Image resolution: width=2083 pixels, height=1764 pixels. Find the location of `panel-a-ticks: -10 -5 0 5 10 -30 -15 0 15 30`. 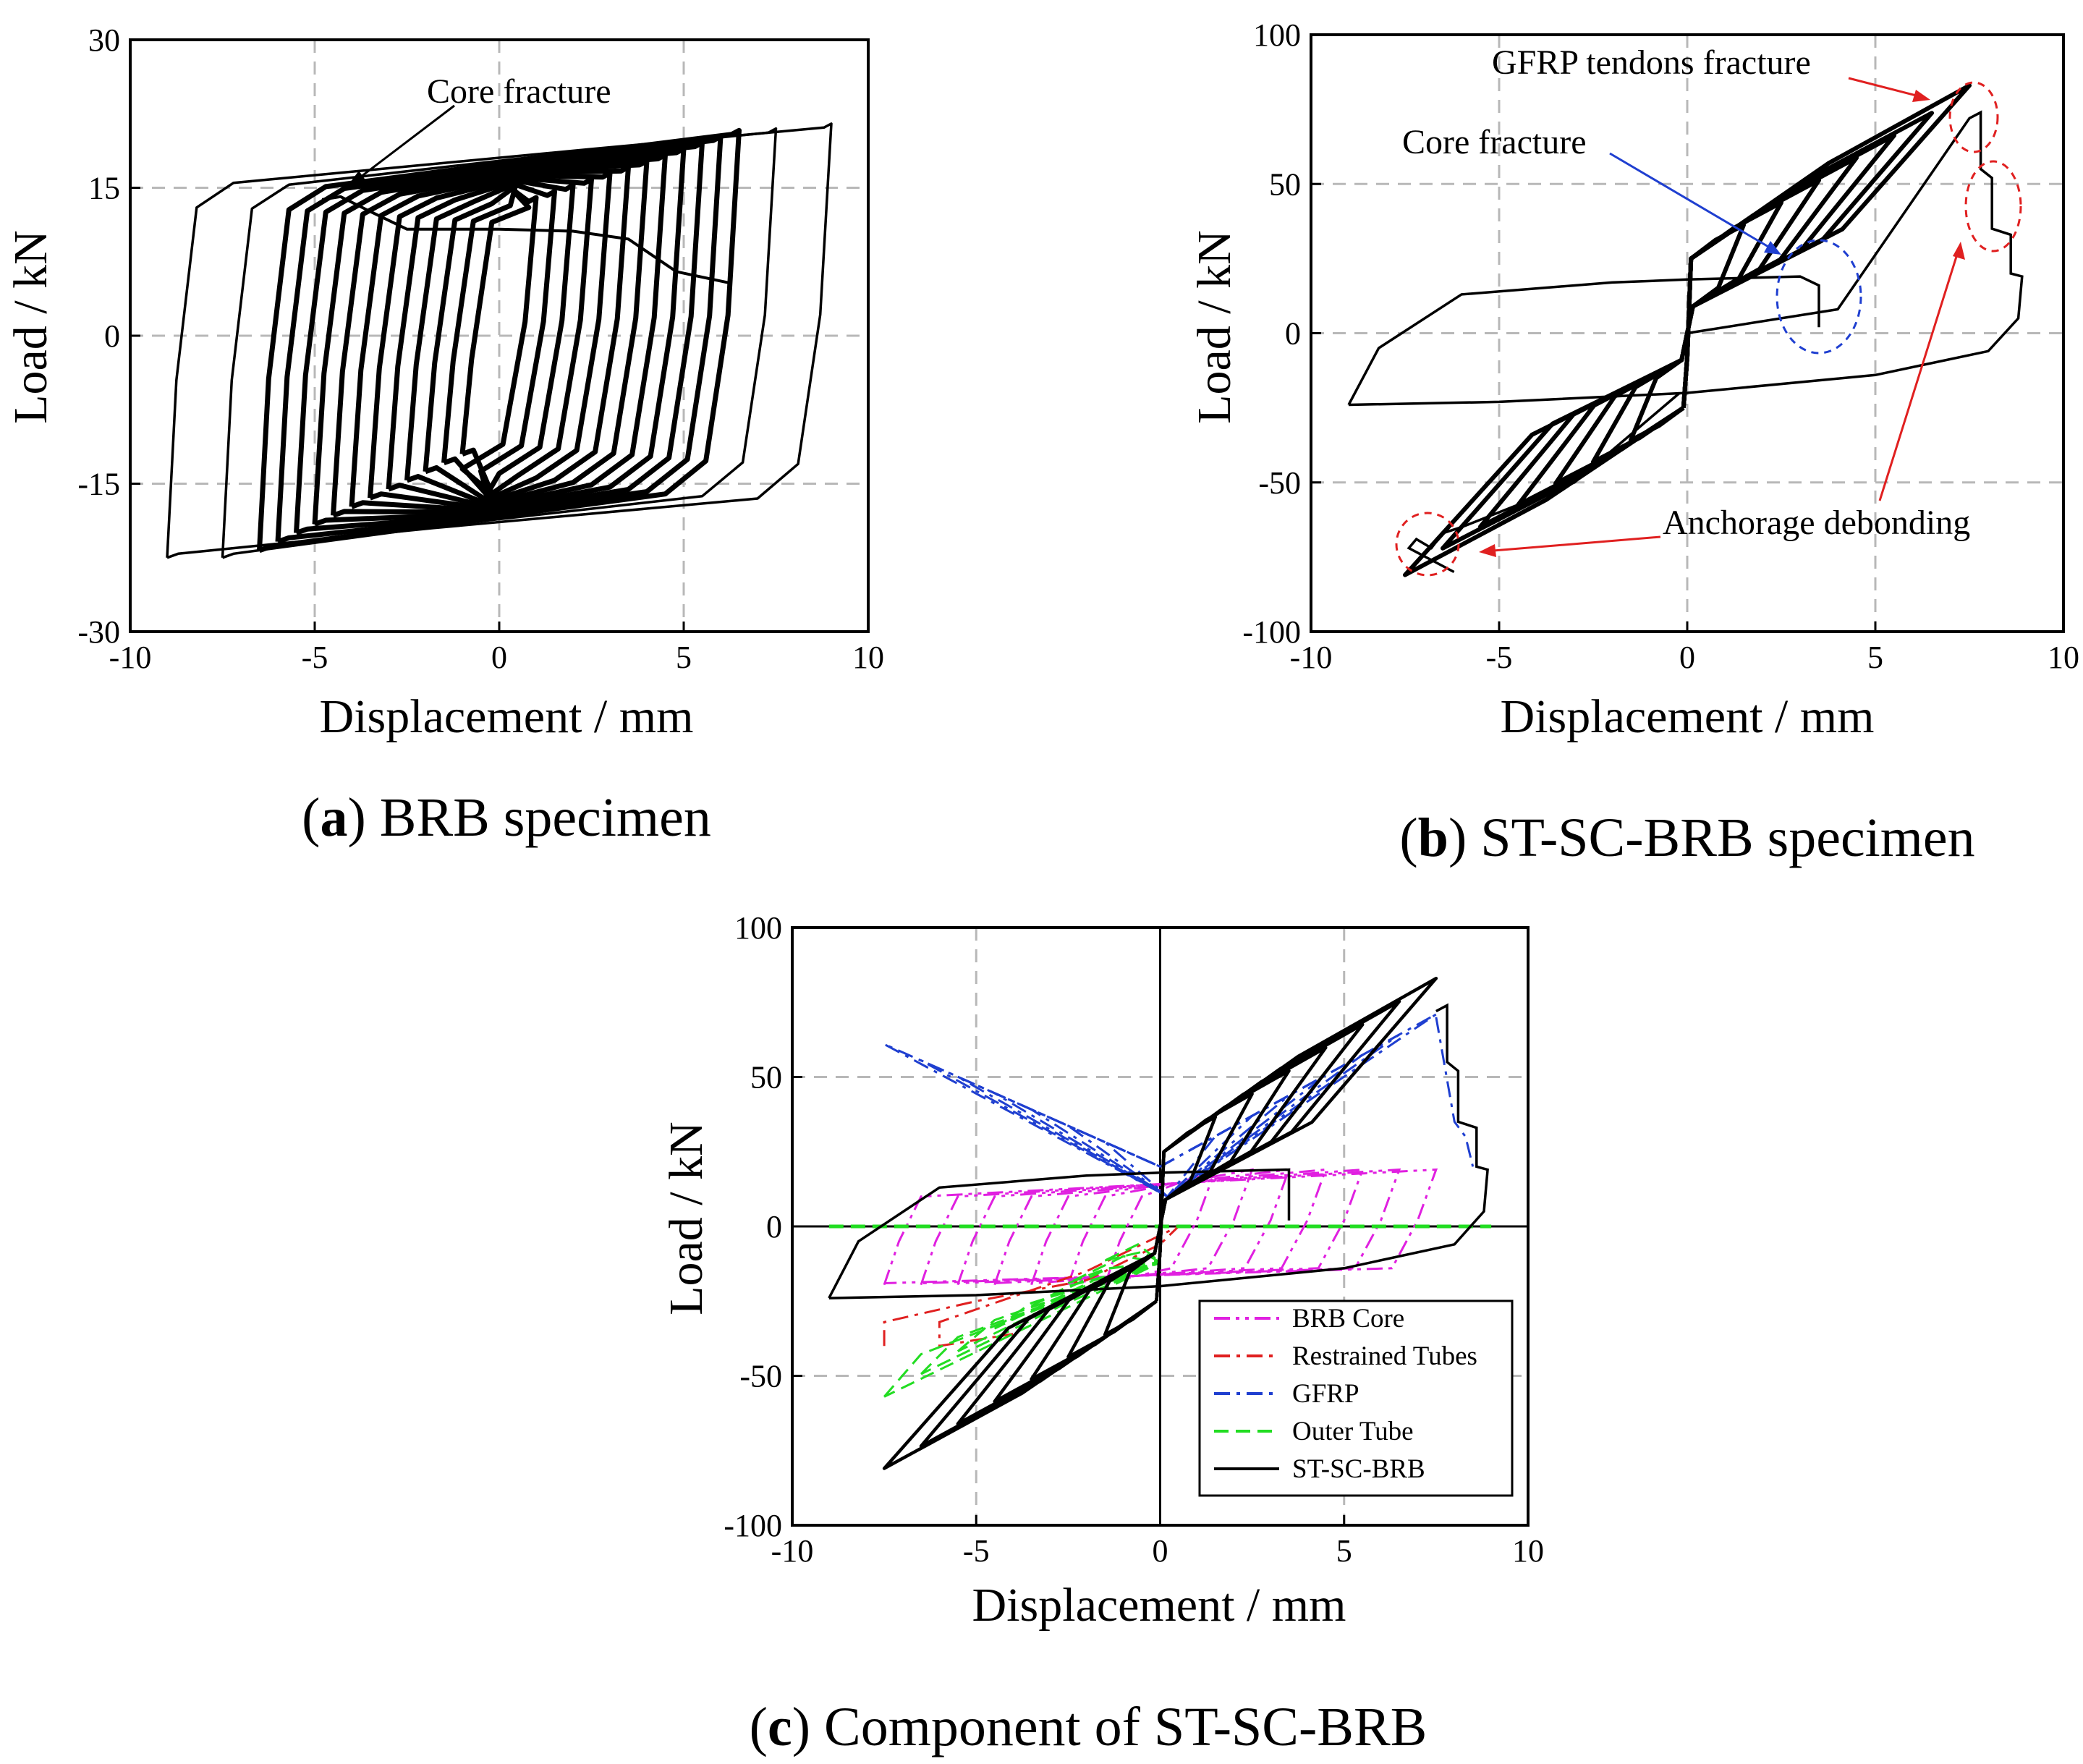

panel-a-ticks: -10 -5 0 5 10 -30 -15 0 15 30 is located at coordinates (480, 348).